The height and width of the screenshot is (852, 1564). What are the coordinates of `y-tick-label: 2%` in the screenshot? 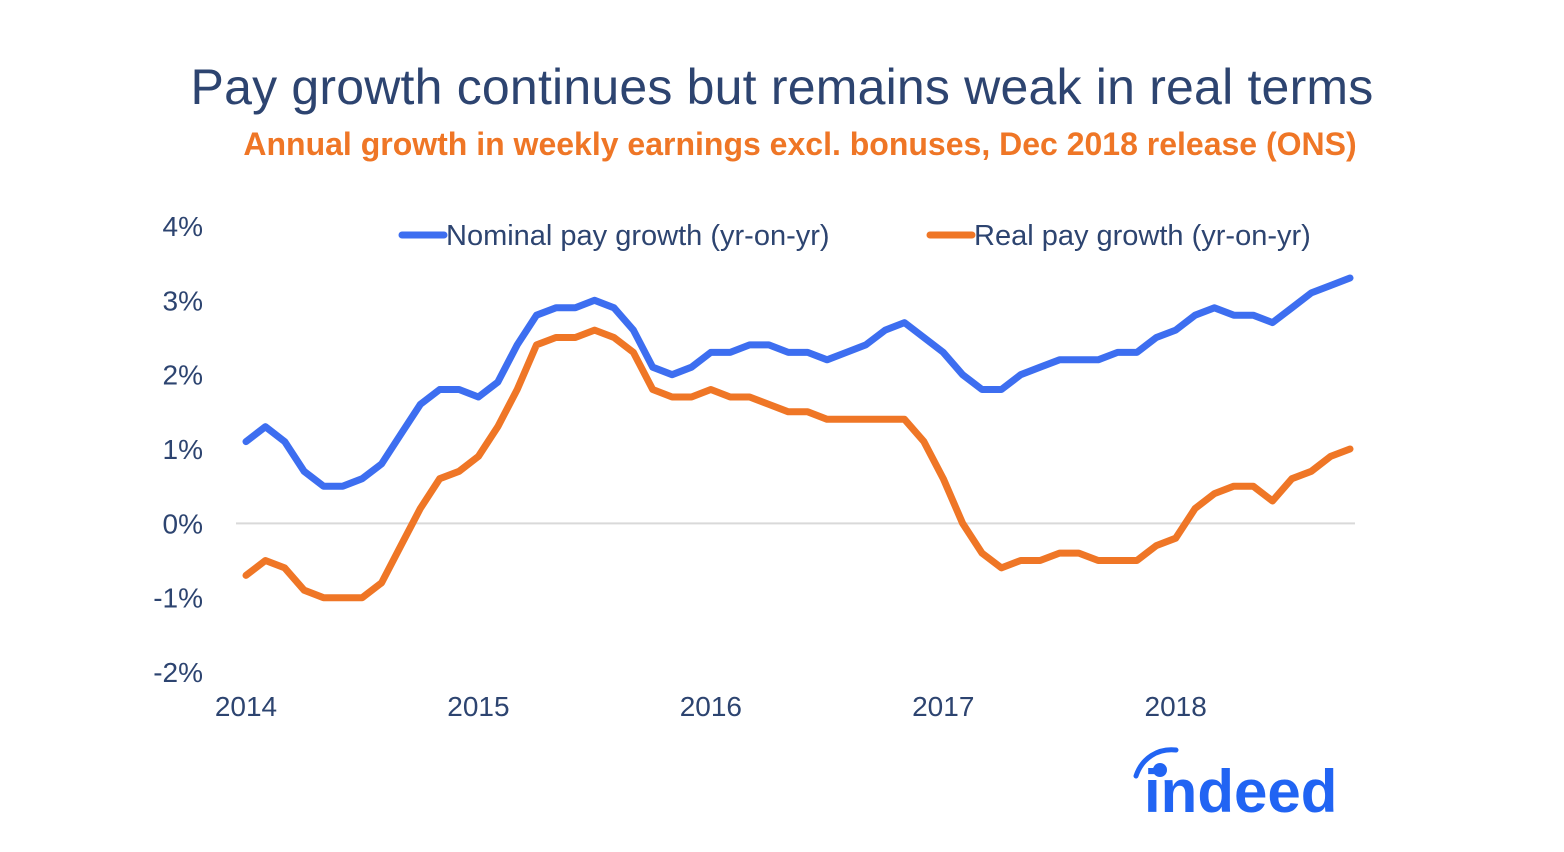 It's located at (183, 375).